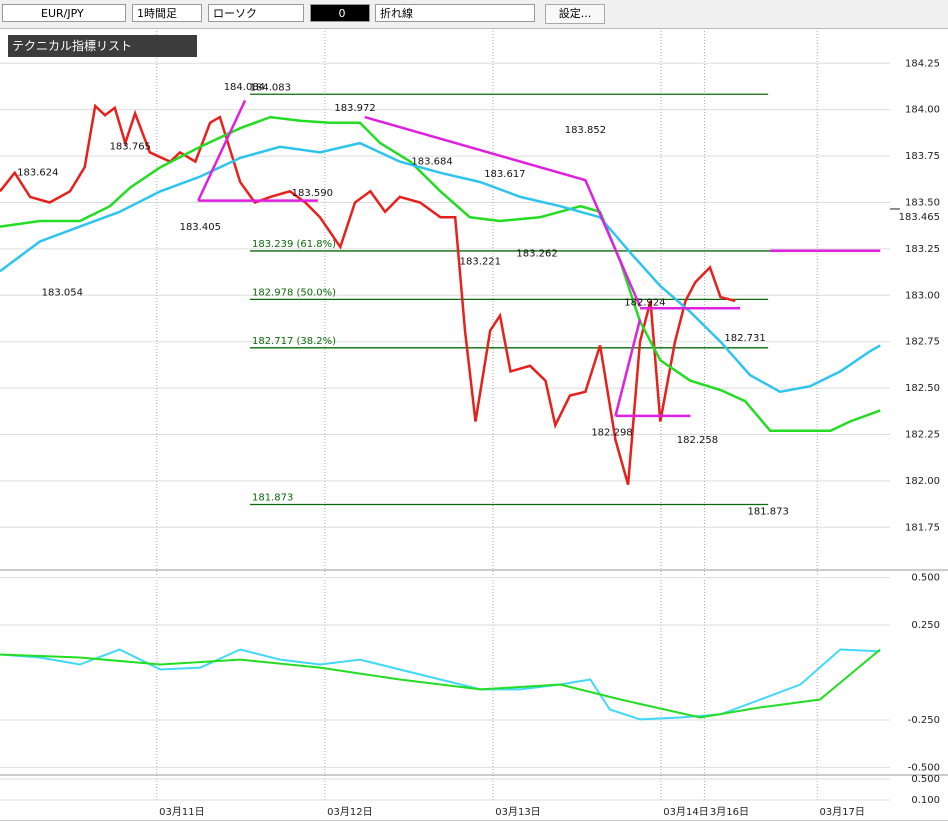 The image size is (948, 821). I want to click on x-tick-label: 03月13日, so click(517, 812).